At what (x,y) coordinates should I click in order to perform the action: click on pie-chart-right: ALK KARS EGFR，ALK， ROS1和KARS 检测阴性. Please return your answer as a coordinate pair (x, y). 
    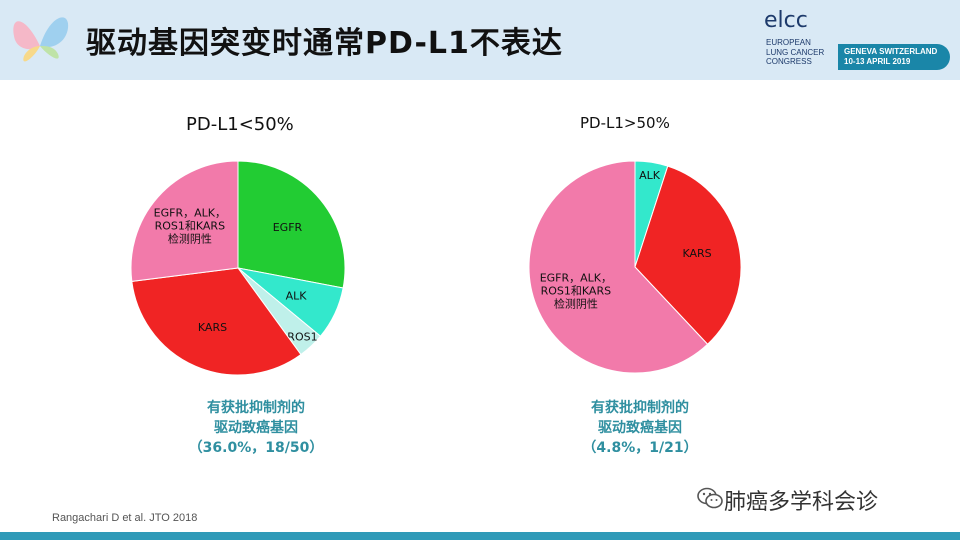
    Looking at the image, I should click on (635, 267).